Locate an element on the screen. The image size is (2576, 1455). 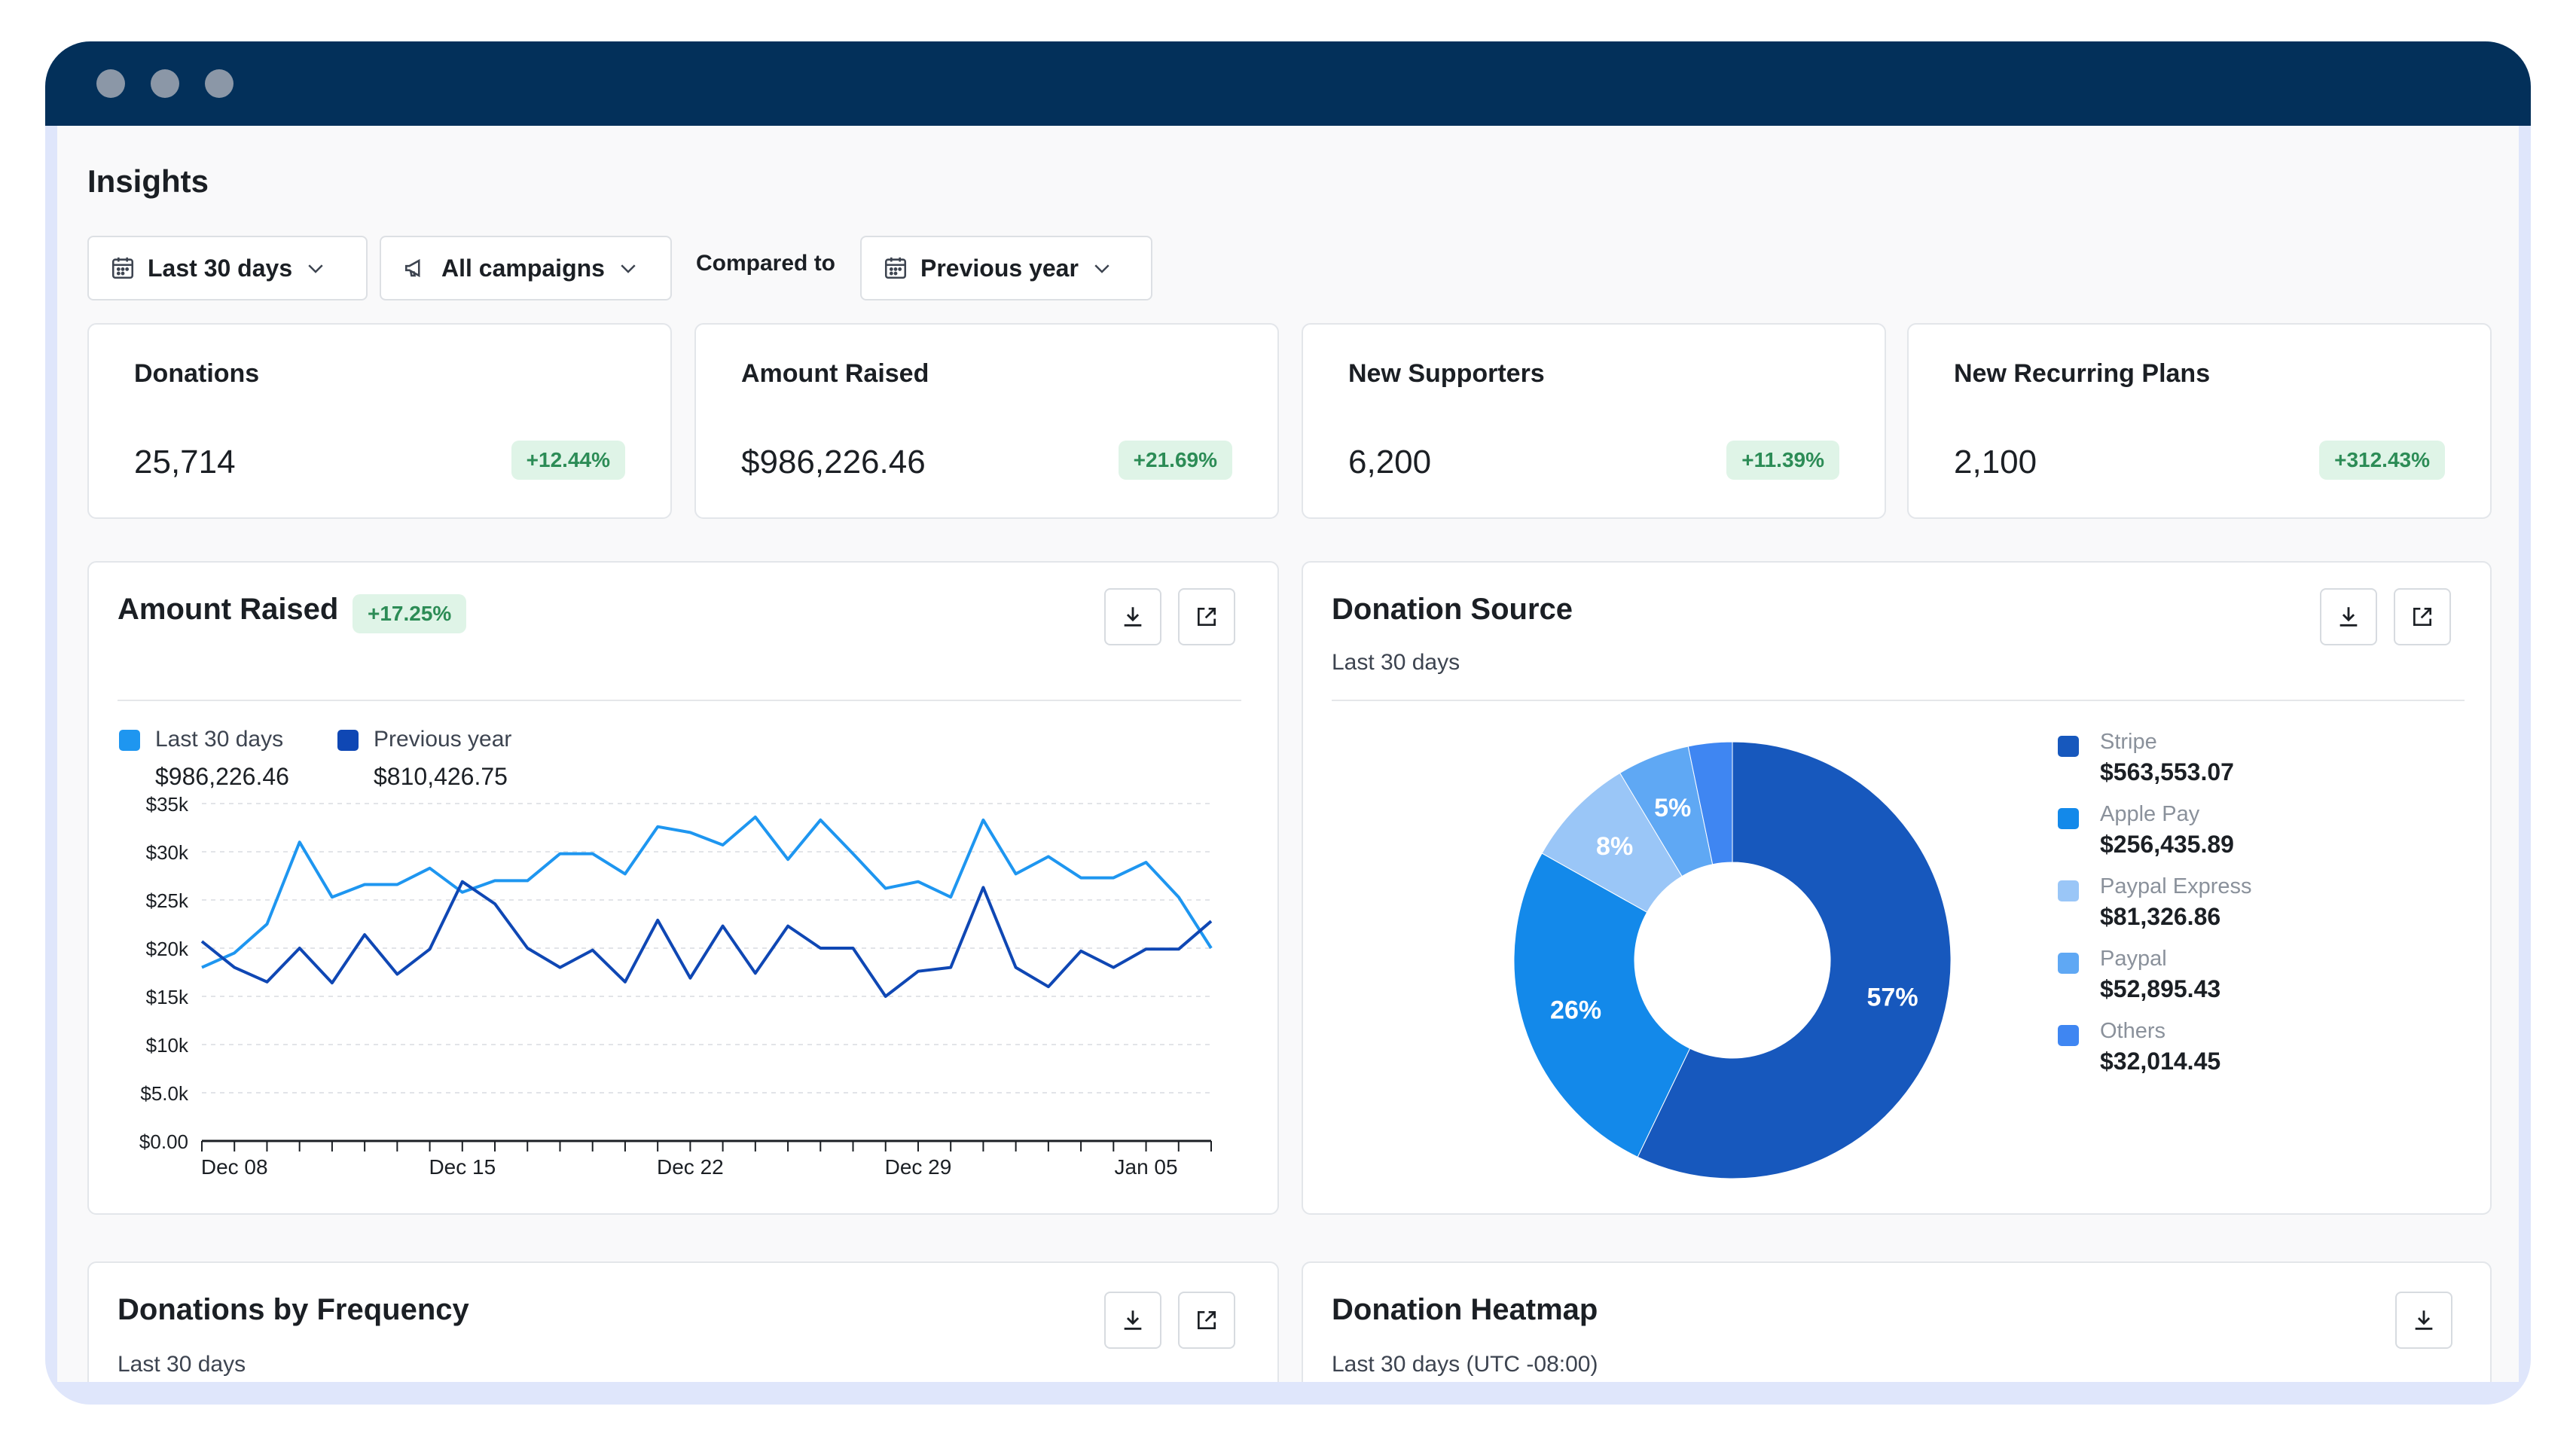
source-value: $32,014.45 is located at coordinates (2161, 1061).